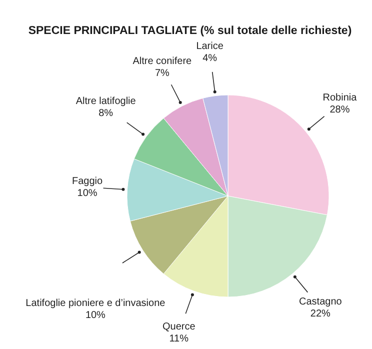 This screenshot has width=372, height=349. I want to click on data-label: 11%, so click(179, 338).